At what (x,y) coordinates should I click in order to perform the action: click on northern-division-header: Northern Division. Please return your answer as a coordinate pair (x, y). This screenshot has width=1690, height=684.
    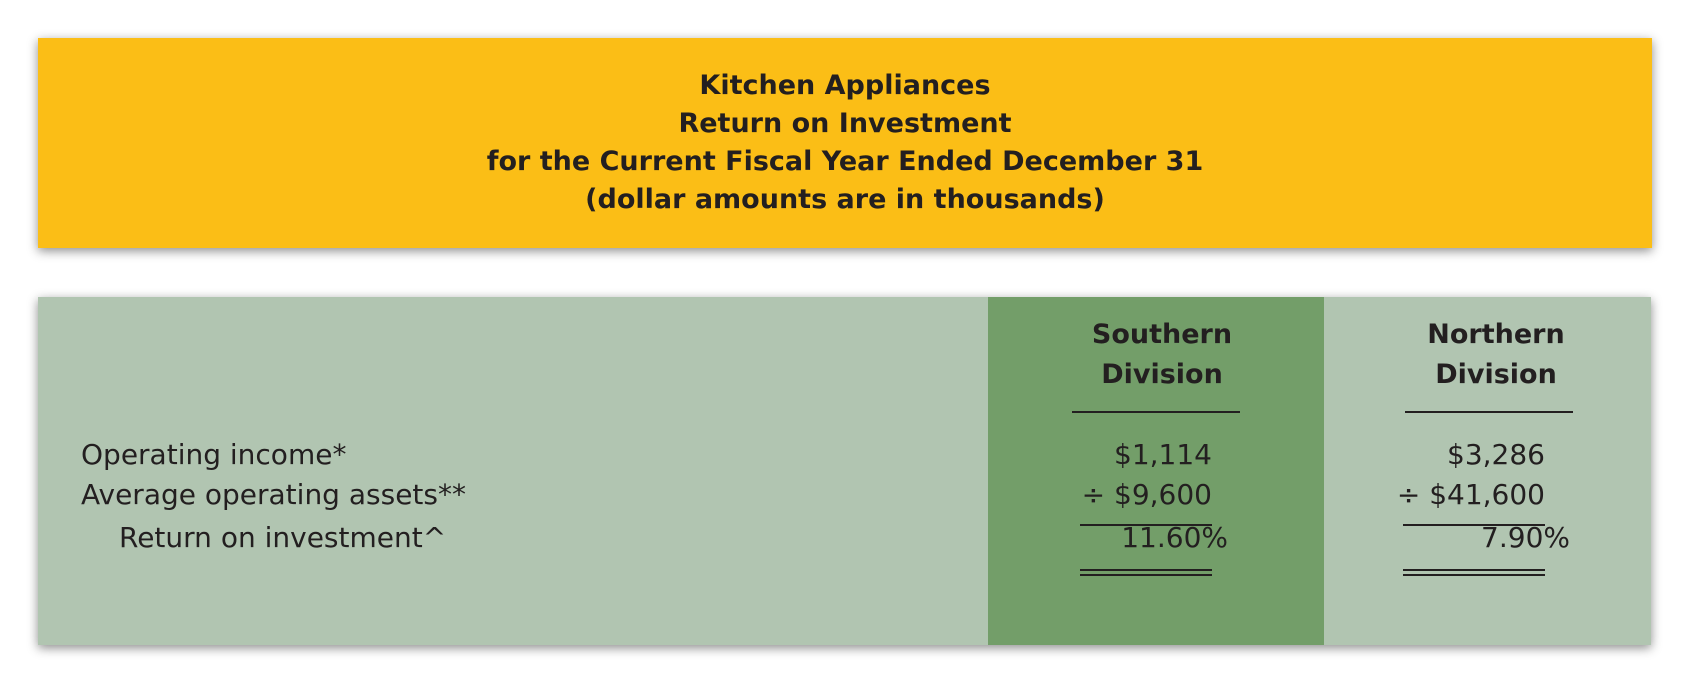
    Looking at the image, I should click on (1496, 355).